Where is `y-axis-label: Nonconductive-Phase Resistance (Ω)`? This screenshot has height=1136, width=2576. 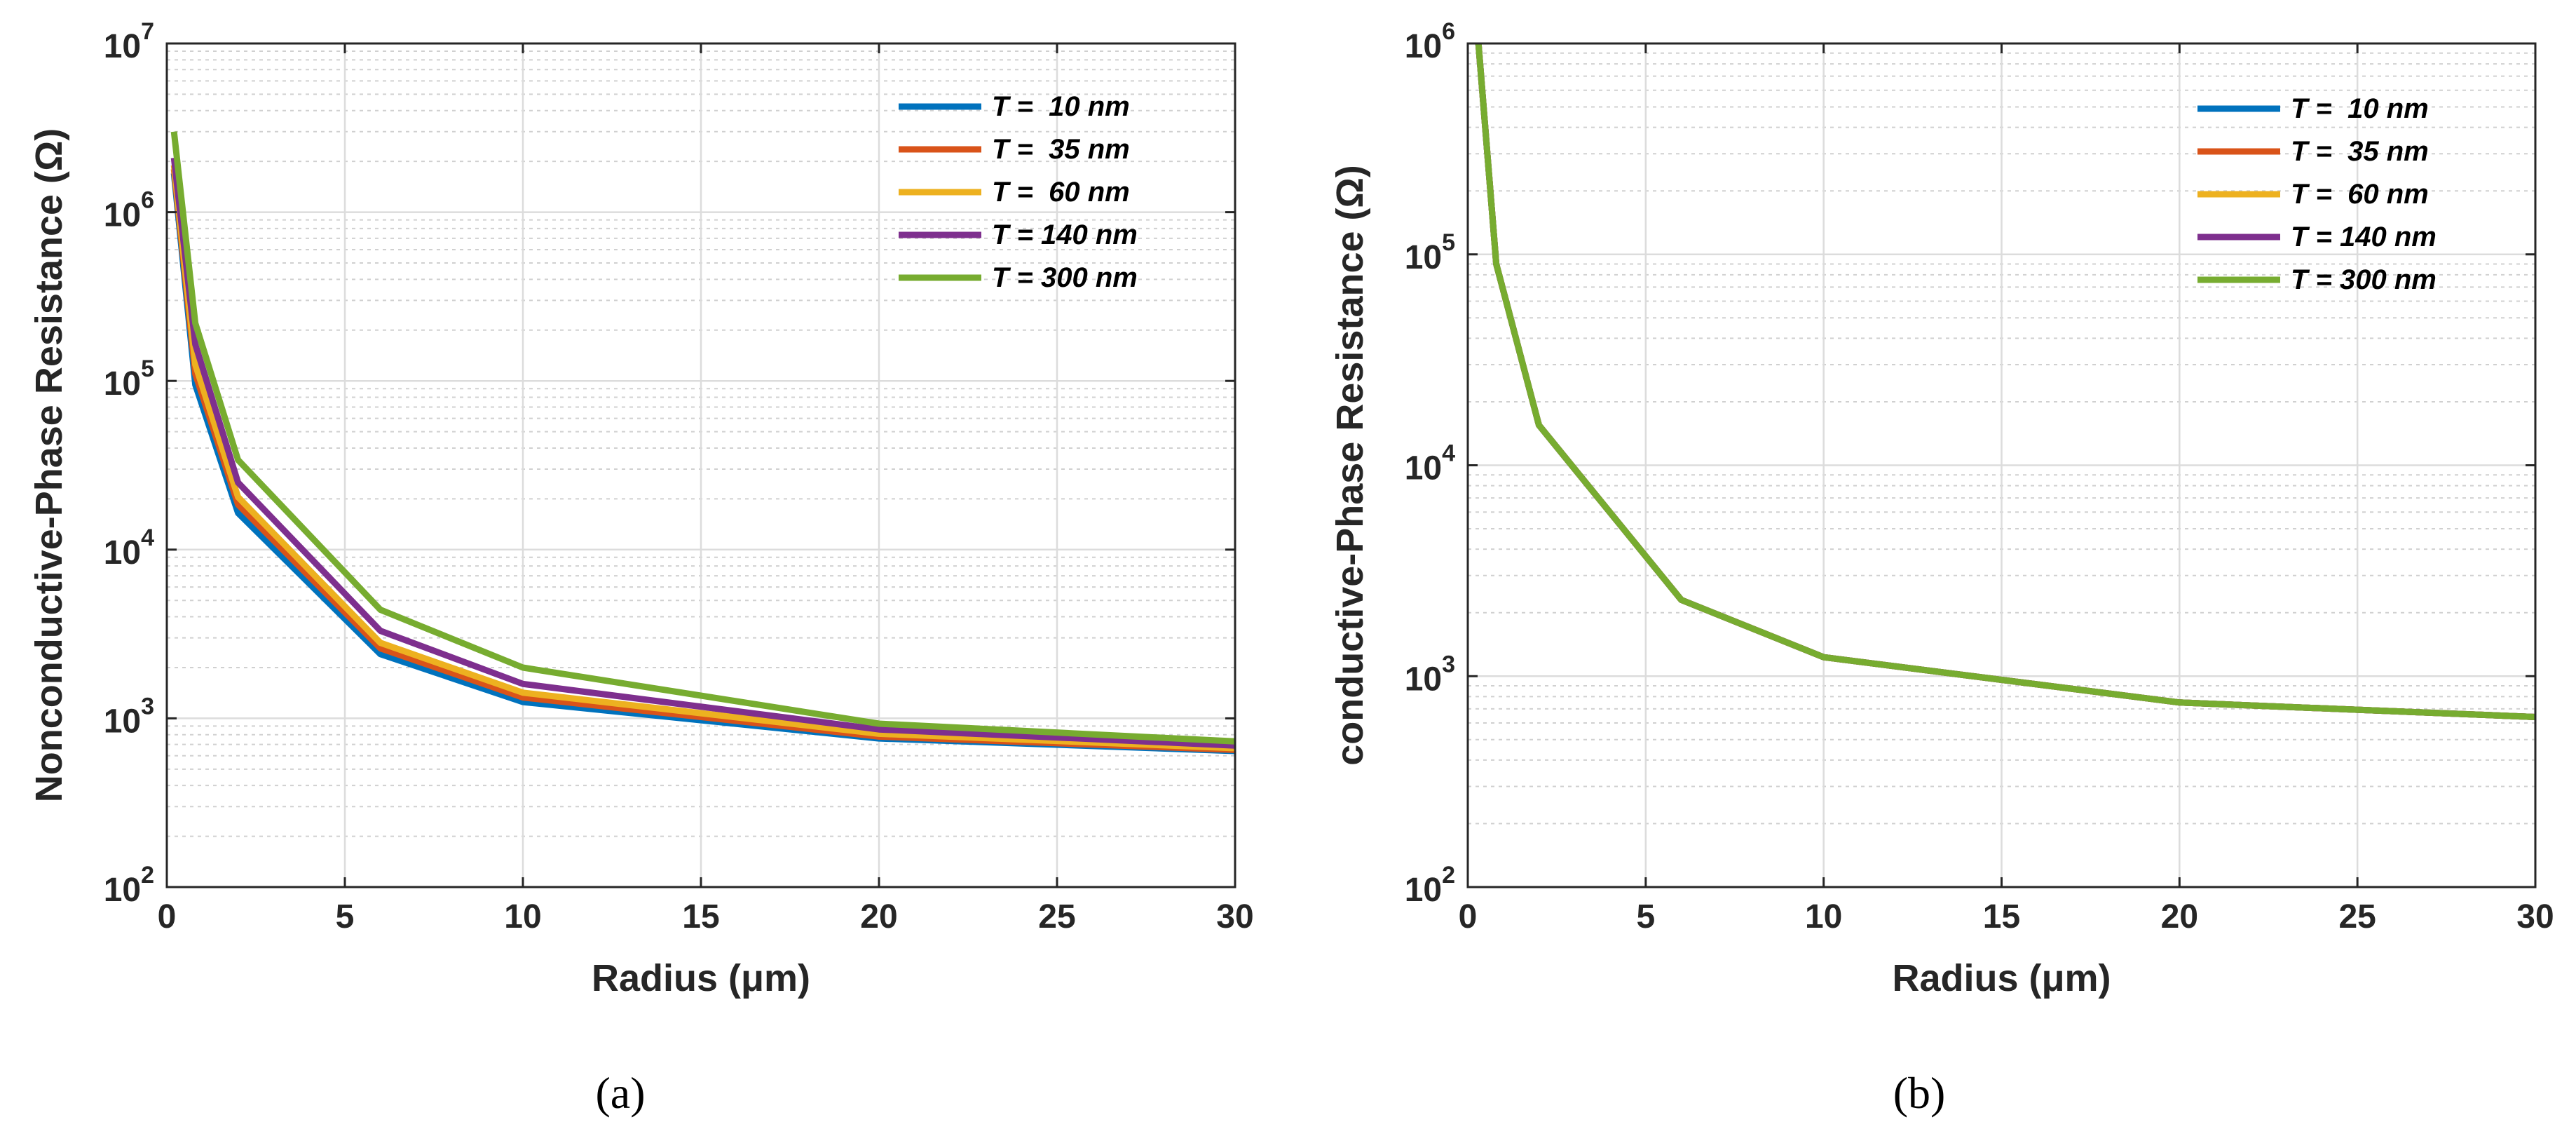 y-axis-label: Nonconductive-Phase Resistance (Ω) is located at coordinates (49, 465).